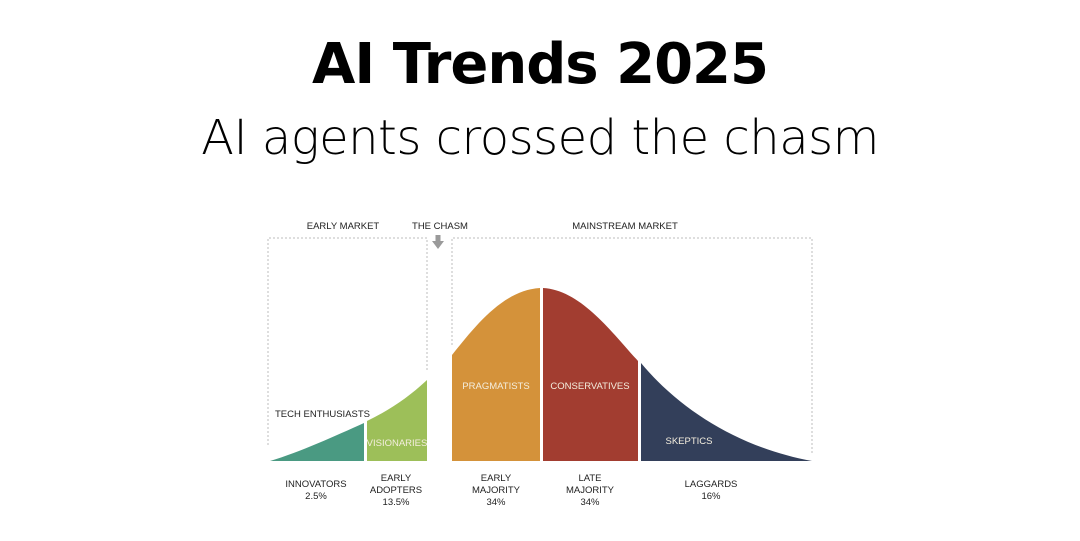 Image resolution: width=1080 pixels, height=541 pixels. I want to click on group-laggards: LAGGARDS 16%, so click(711, 491).